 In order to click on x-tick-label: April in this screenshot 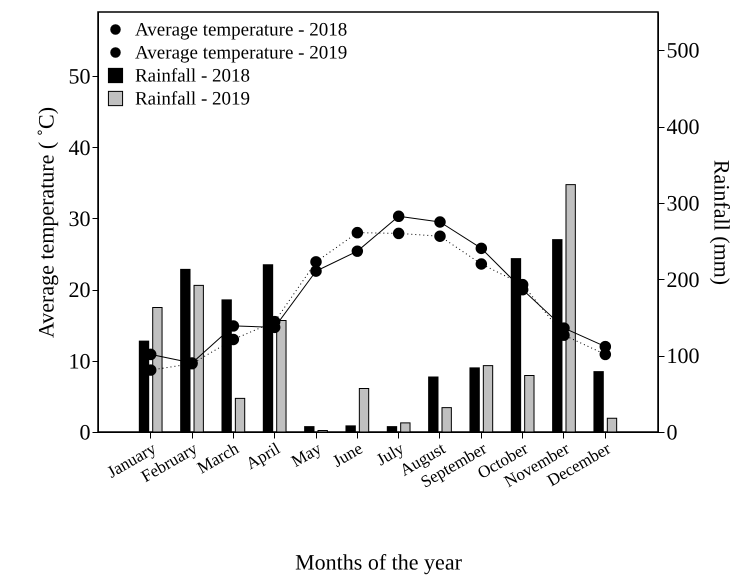, I will do `click(263, 456)`.